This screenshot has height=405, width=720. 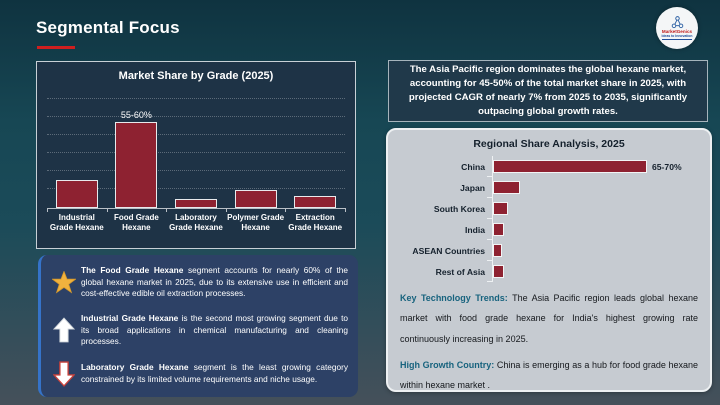 What do you see at coordinates (135, 367) in the screenshot?
I see `callout-lead: Laboratory Grade Hexane` at bounding box center [135, 367].